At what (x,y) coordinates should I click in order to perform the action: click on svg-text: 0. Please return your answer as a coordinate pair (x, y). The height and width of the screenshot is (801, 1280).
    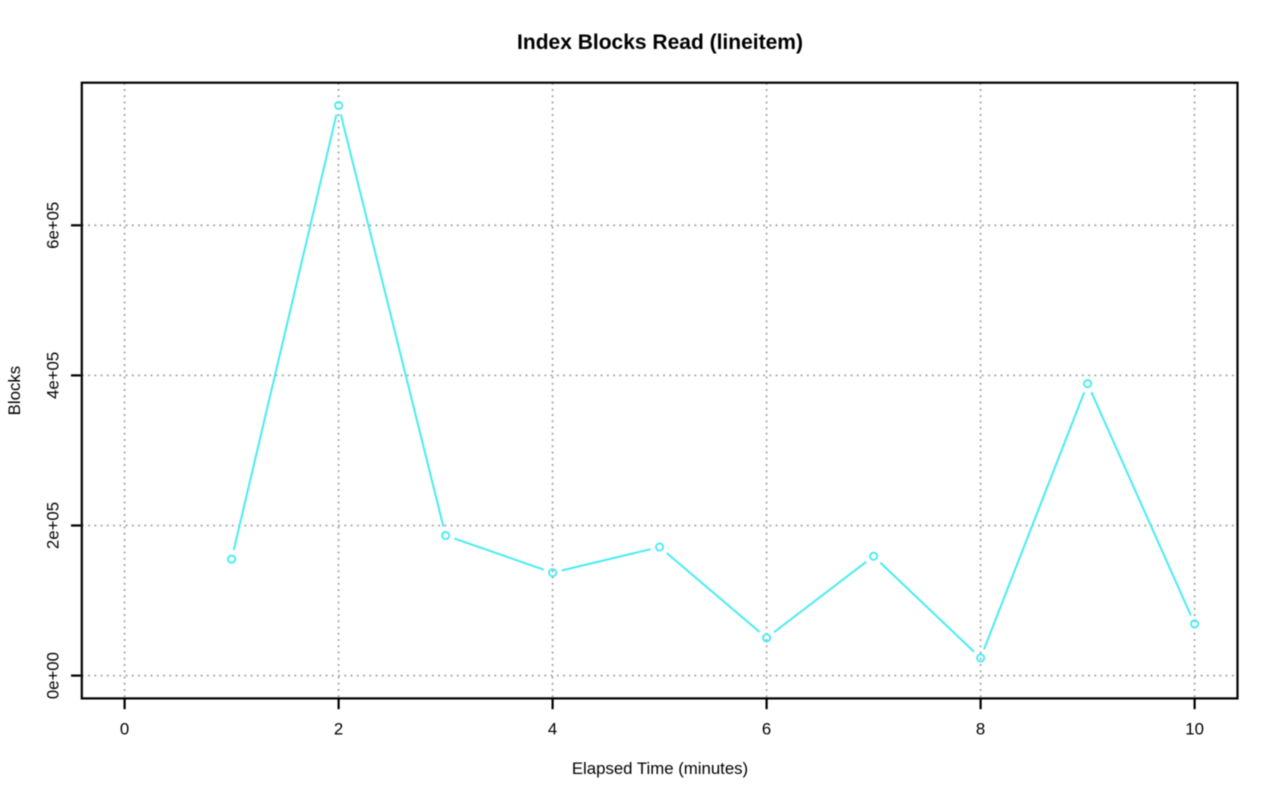
    Looking at the image, I should click on (124, 729).